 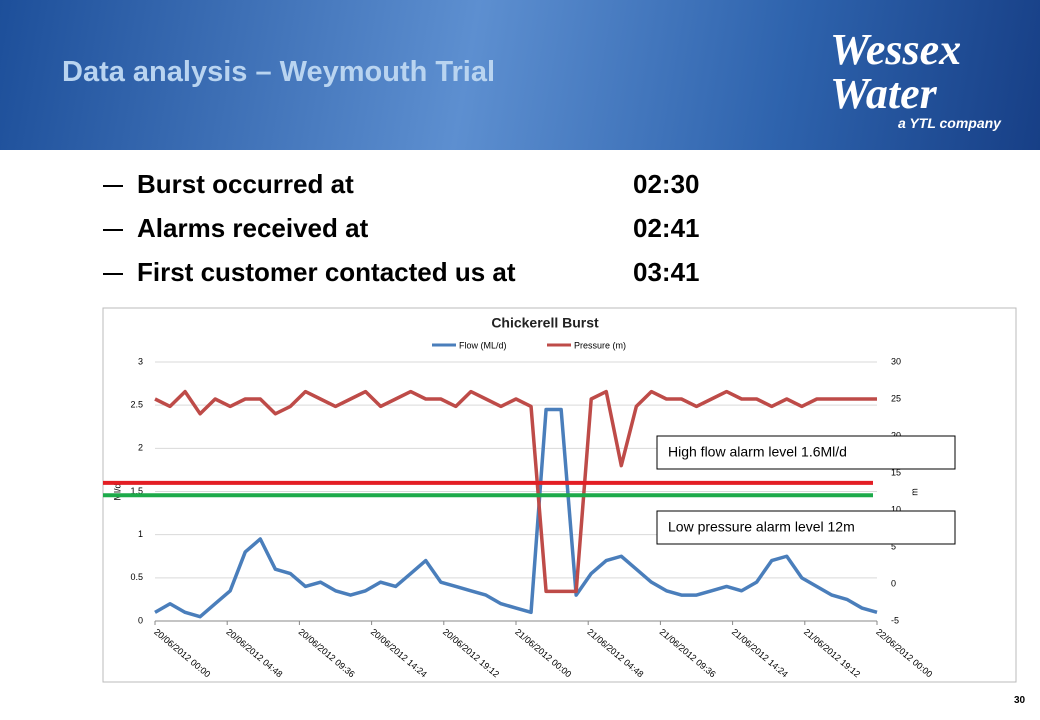 What do you see at coordinates (326, 272) in the screenshot?
I see `bullet-label: First customer contacted us at` at bounding box center [326, 272].